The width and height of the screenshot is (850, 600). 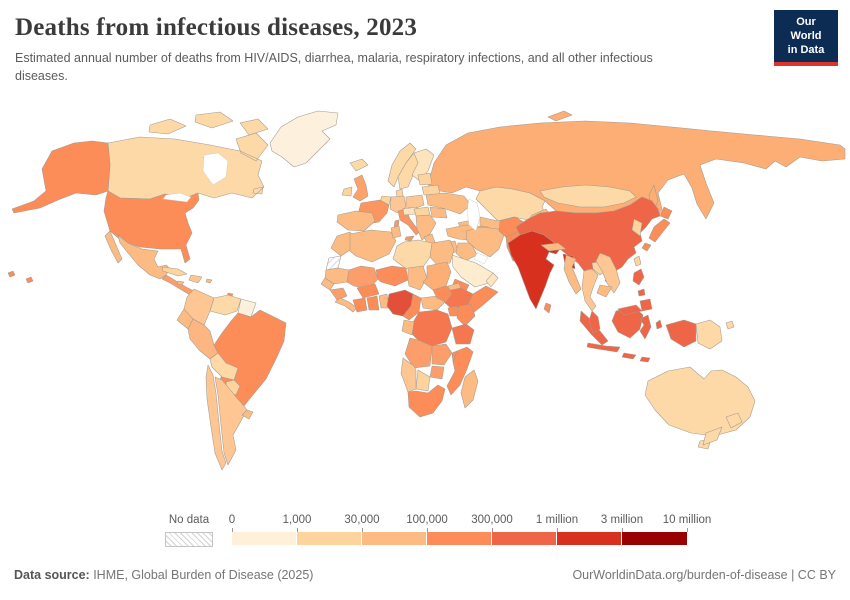 I want to click on legend-no-data-swatch, so click(x=189, y=539).